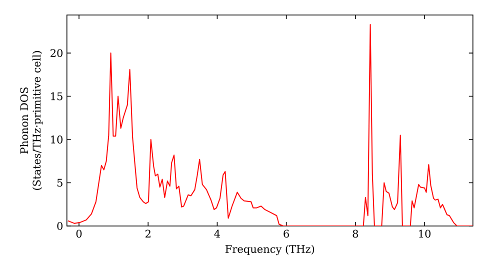 The image size is (500, 280). I want to click on x-tick-label: 10, so click(425, 234).